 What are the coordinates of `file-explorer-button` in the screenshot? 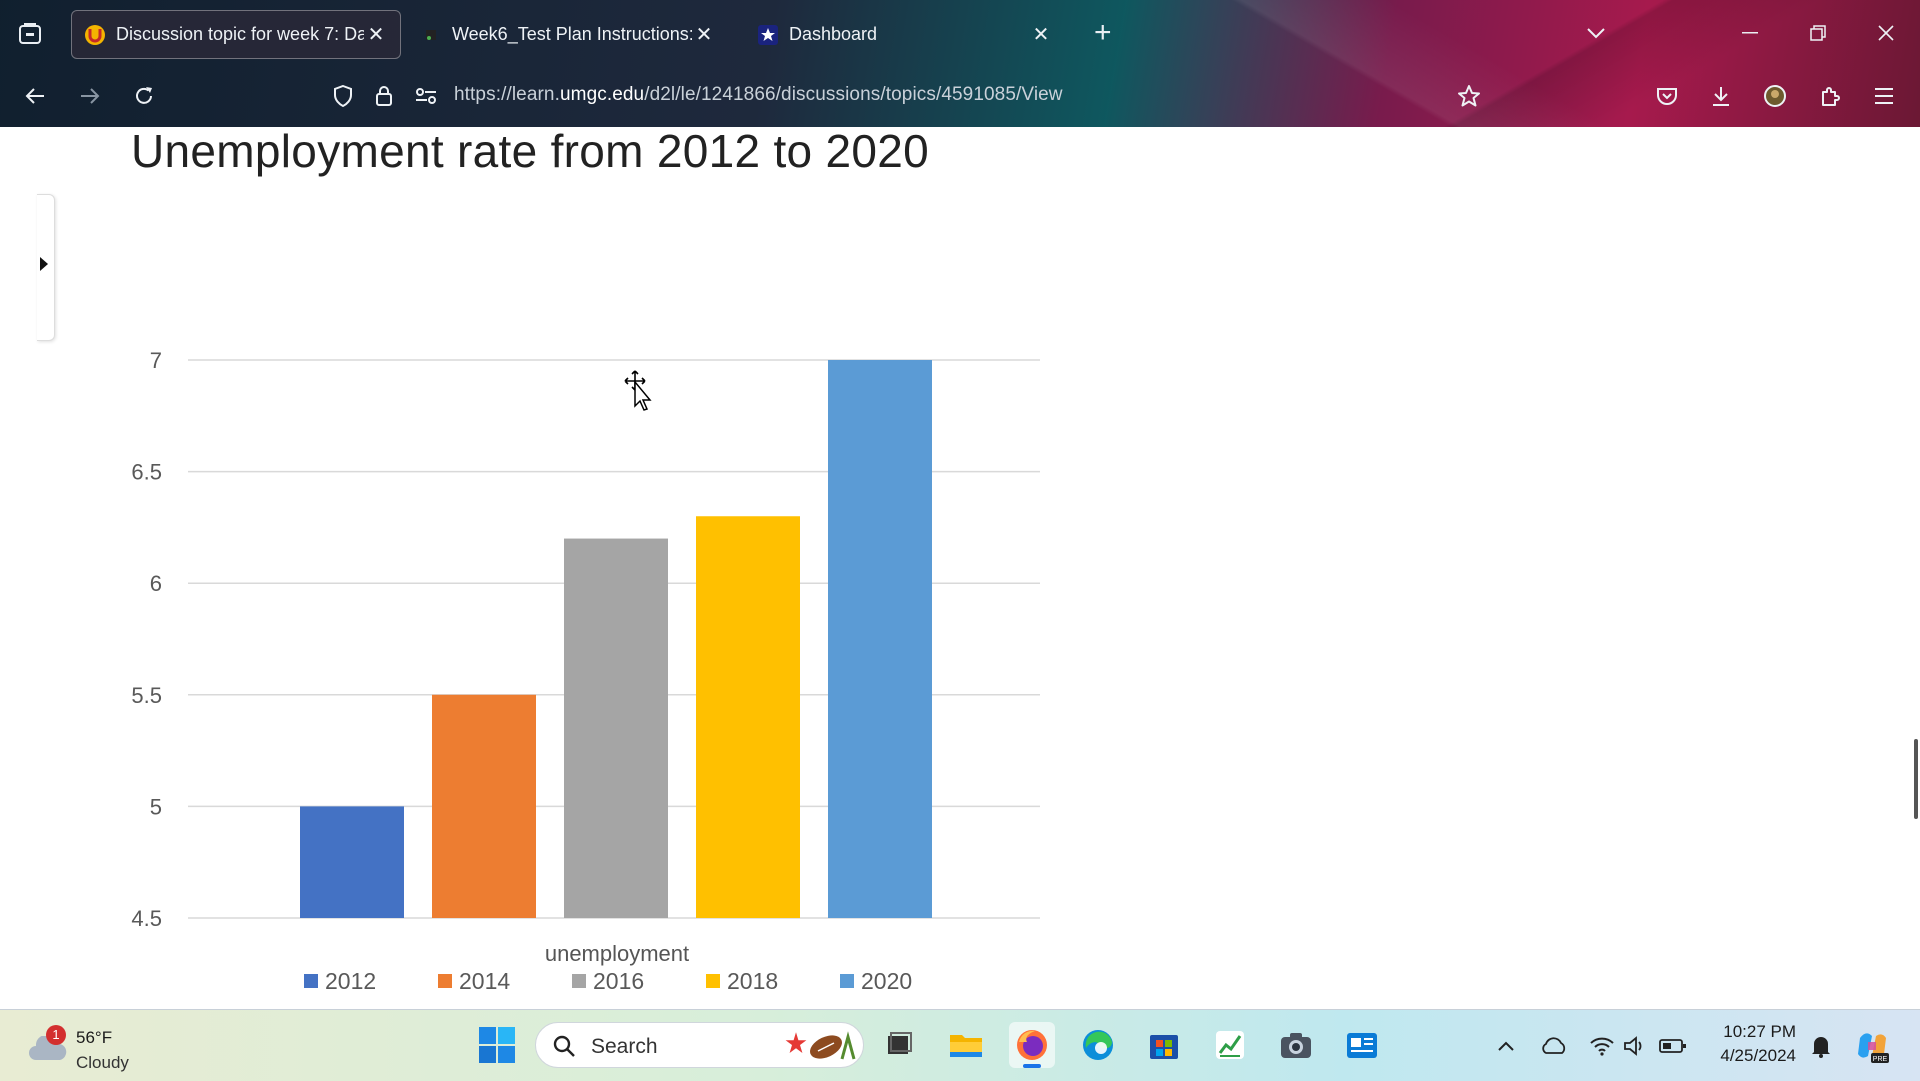 It's located at (966, 1045).